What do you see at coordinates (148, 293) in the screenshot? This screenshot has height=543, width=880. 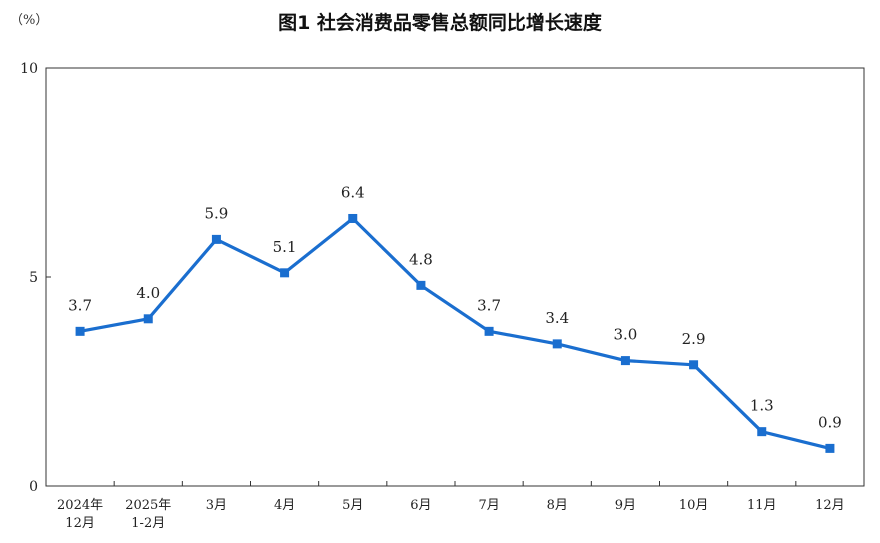 I see `data-value-label: 4.0` at bounding box center [148, 293].